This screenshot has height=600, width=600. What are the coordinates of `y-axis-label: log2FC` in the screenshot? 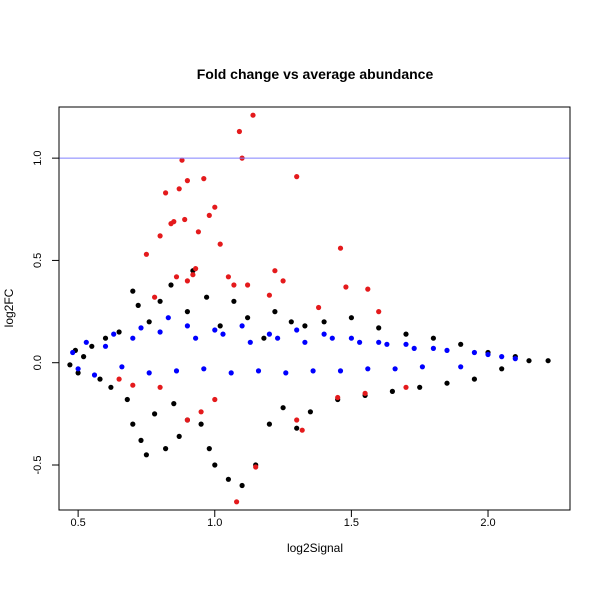 It's located at (9, 307).